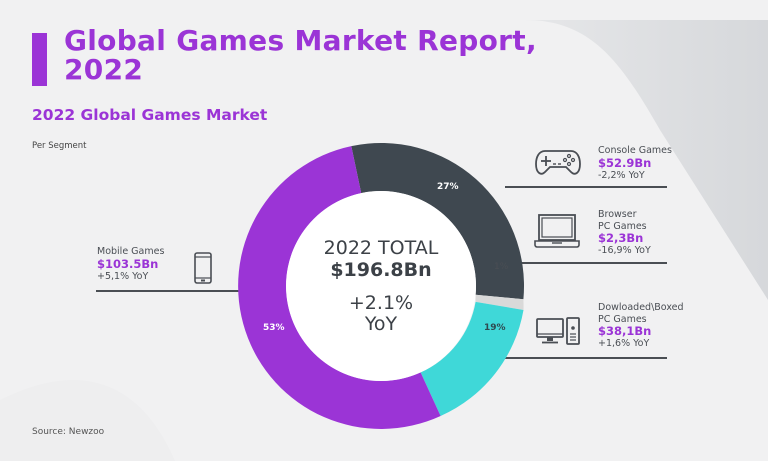 The height and width of the screenshot is (461, 768). What do you see at coordinates (68, 432) in the screenshot?
I see `source-note: Source: Newzoo` at bounding box center [68, 432].